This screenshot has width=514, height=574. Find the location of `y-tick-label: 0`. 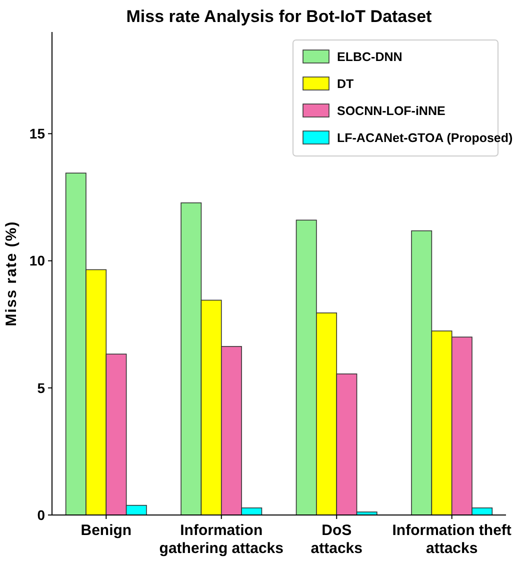

y-tick-label: 0 is located at coordinates (41, 514).